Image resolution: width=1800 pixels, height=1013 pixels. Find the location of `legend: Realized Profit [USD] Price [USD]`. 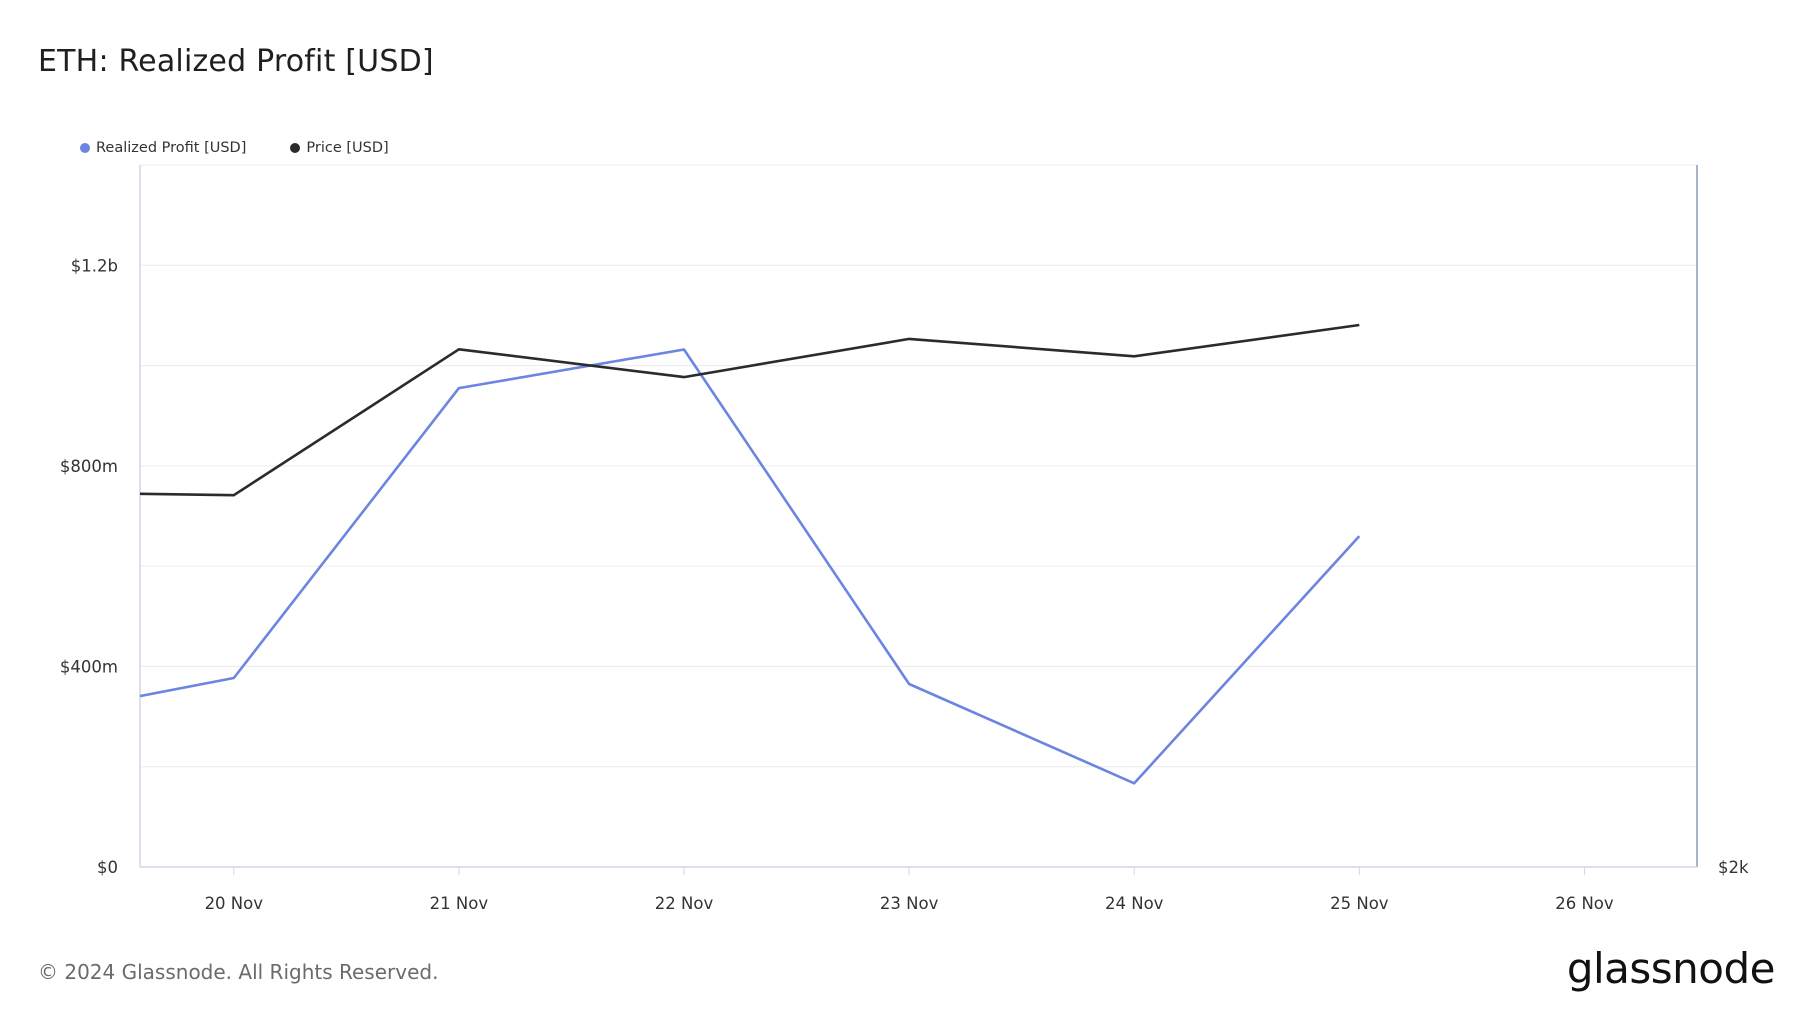

legend: Realized Profit [USD] Price [USD] is located at coordinates (234, 148).